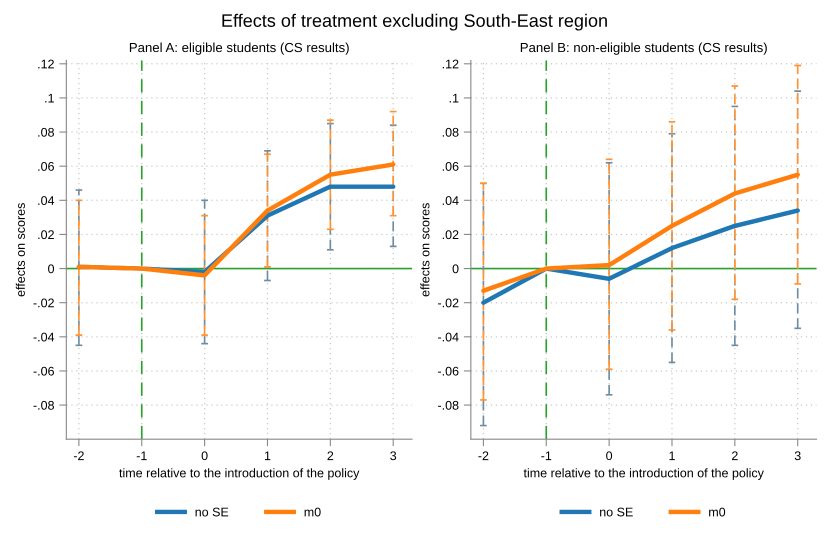 This screenshot has width=829, height=549. What do you see at coordinates (414, 22) in the screenshot?
I see `chart-title: Effects of treatment excluding South-East region` at bounding box center [414, 22].